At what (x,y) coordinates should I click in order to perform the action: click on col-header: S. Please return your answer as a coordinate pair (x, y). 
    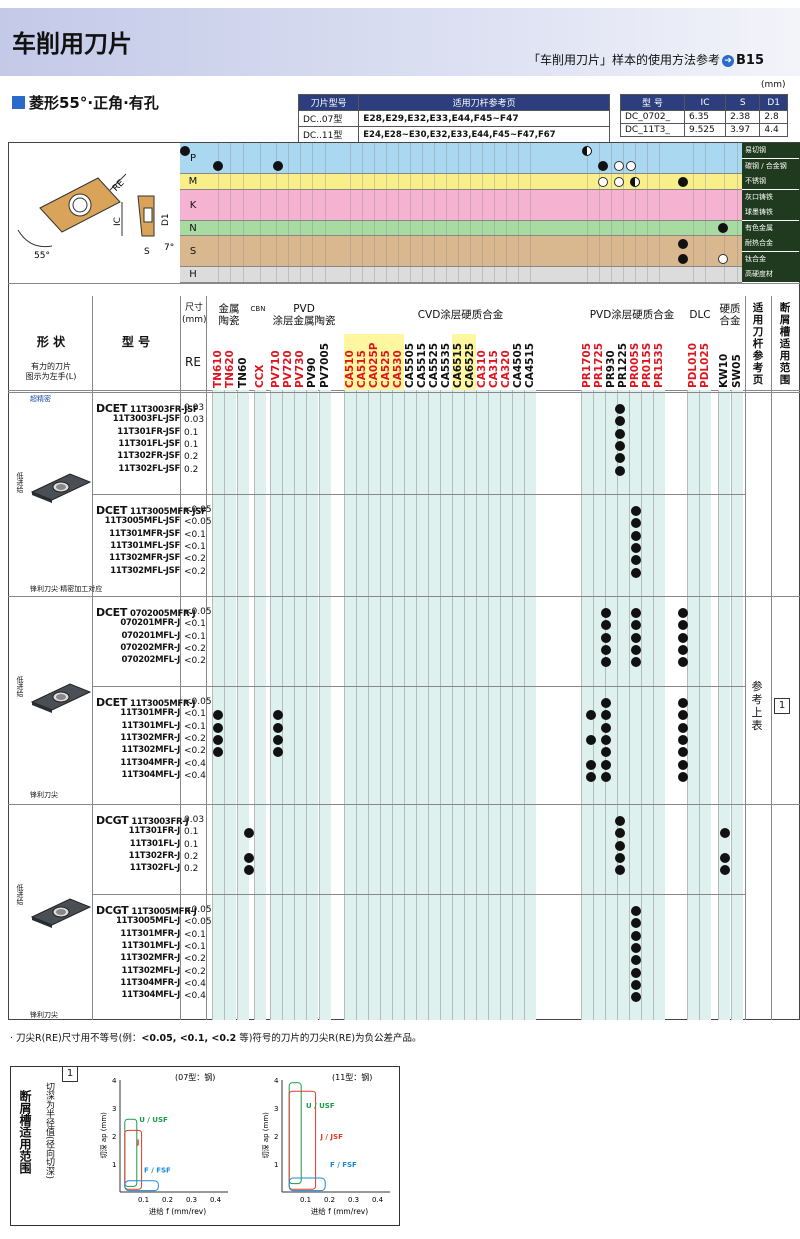
    Looking at the image, I should click on (743, 102).